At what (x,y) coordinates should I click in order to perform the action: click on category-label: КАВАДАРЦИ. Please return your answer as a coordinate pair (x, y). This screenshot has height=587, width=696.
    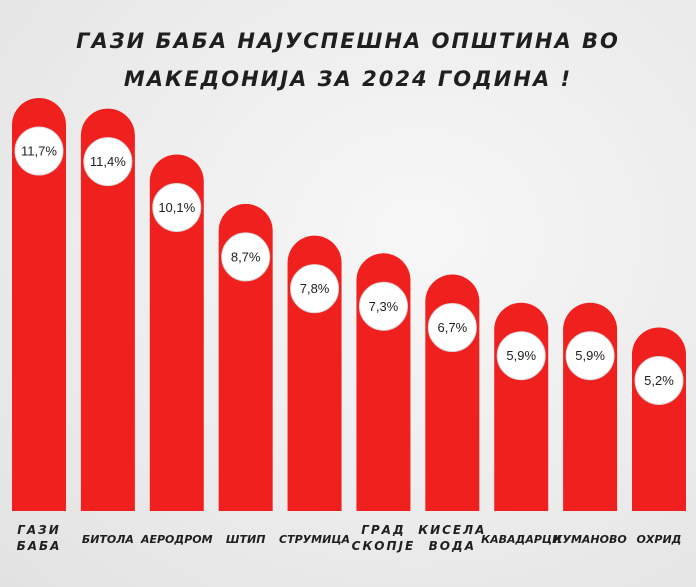
    Looking at the image, I should click on (521, 539).